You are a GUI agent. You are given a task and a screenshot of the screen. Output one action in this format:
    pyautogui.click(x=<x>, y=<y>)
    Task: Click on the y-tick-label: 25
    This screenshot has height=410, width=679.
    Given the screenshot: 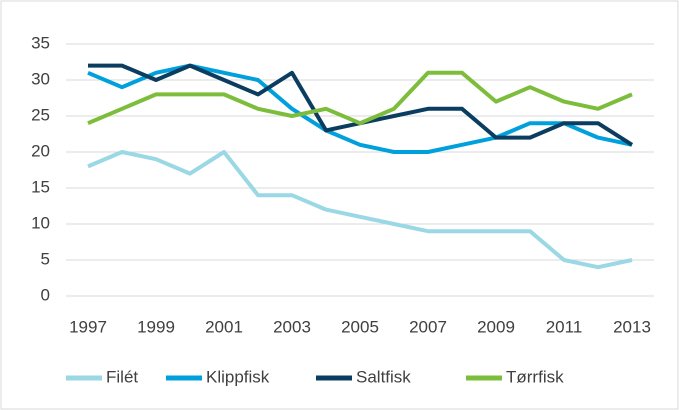 What is the action you would take?
    pyautogui.click(x=40, y=114)
    